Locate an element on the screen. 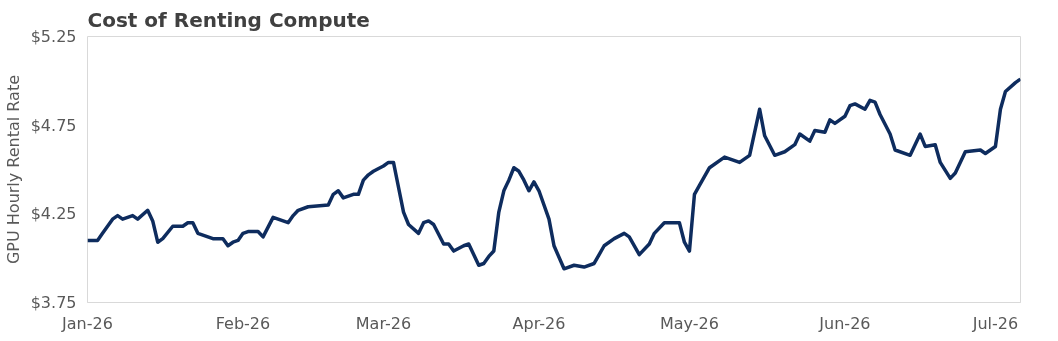 The height and width of the screenshot is (341, 1058). x-tick-label: Mar-26 is located at coordinates (383, 323).